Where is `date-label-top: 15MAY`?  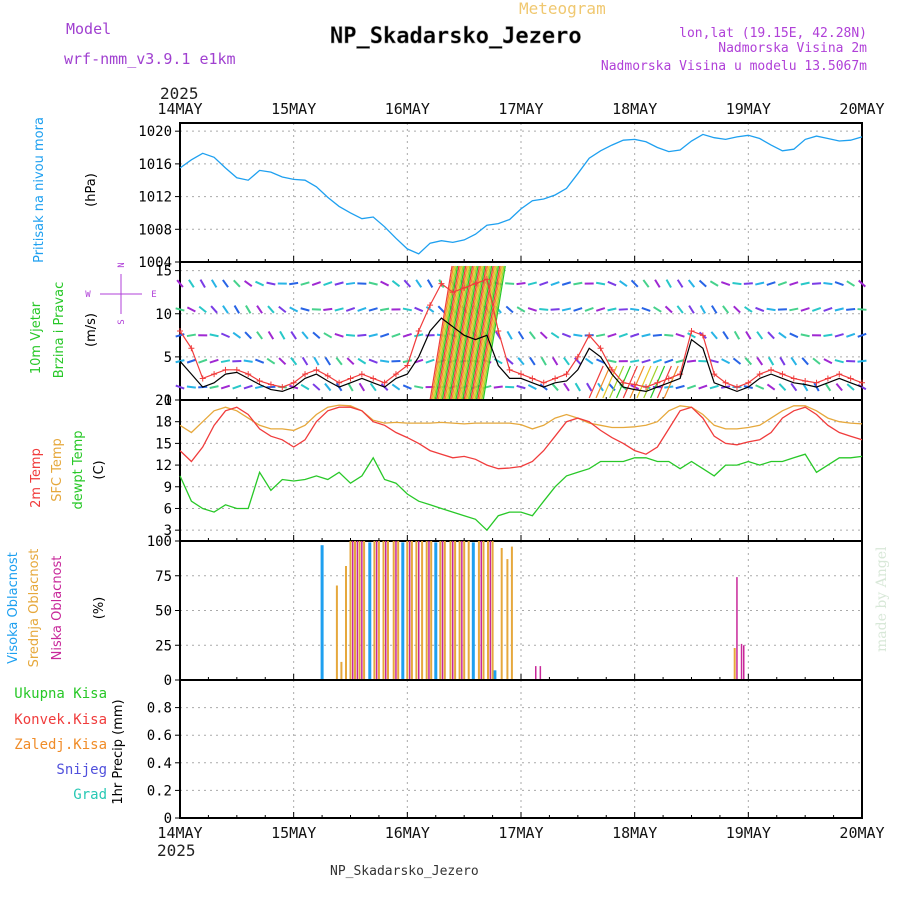
date-label-top: 15MAY is located at coordinates (293, 109).